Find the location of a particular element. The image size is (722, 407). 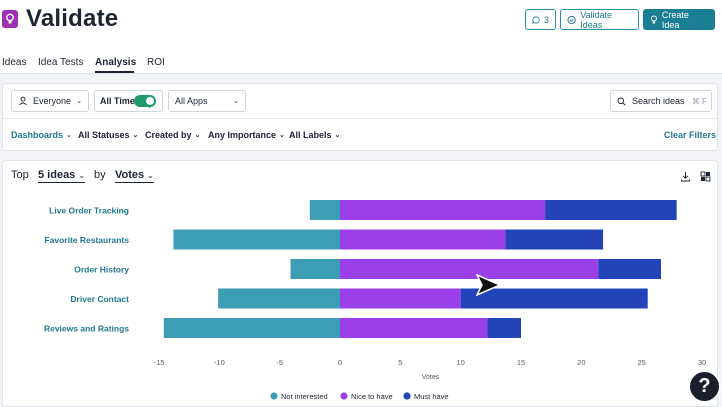

audience-value: Everyone is located at coordinates (52, 101).